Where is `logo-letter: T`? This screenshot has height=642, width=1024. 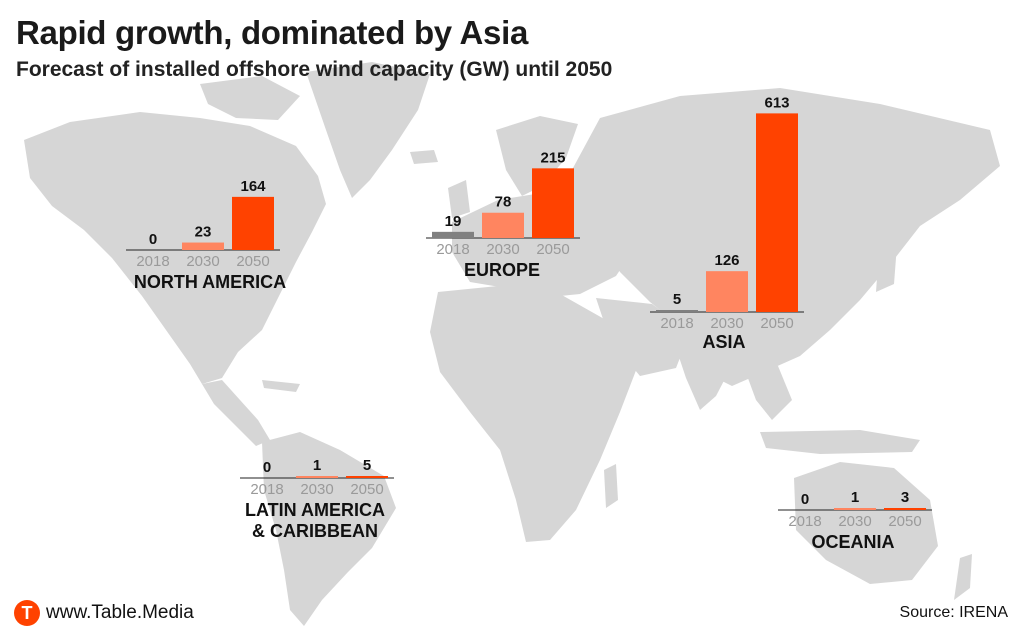 logo-letter: T is located at coordinates (27, 613).